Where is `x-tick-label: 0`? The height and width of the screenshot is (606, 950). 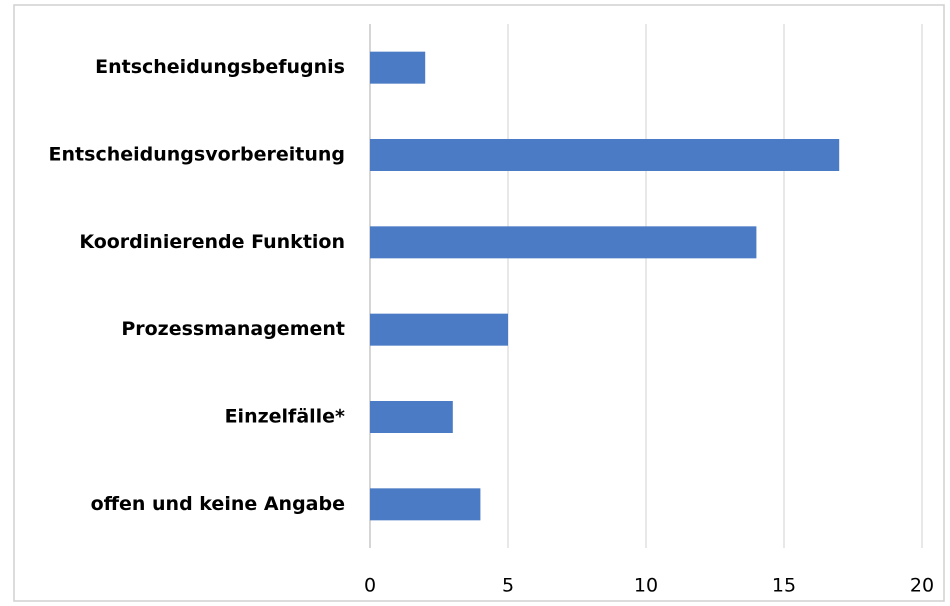
x-tick-label: 0 is located at coordinates (370, 586).